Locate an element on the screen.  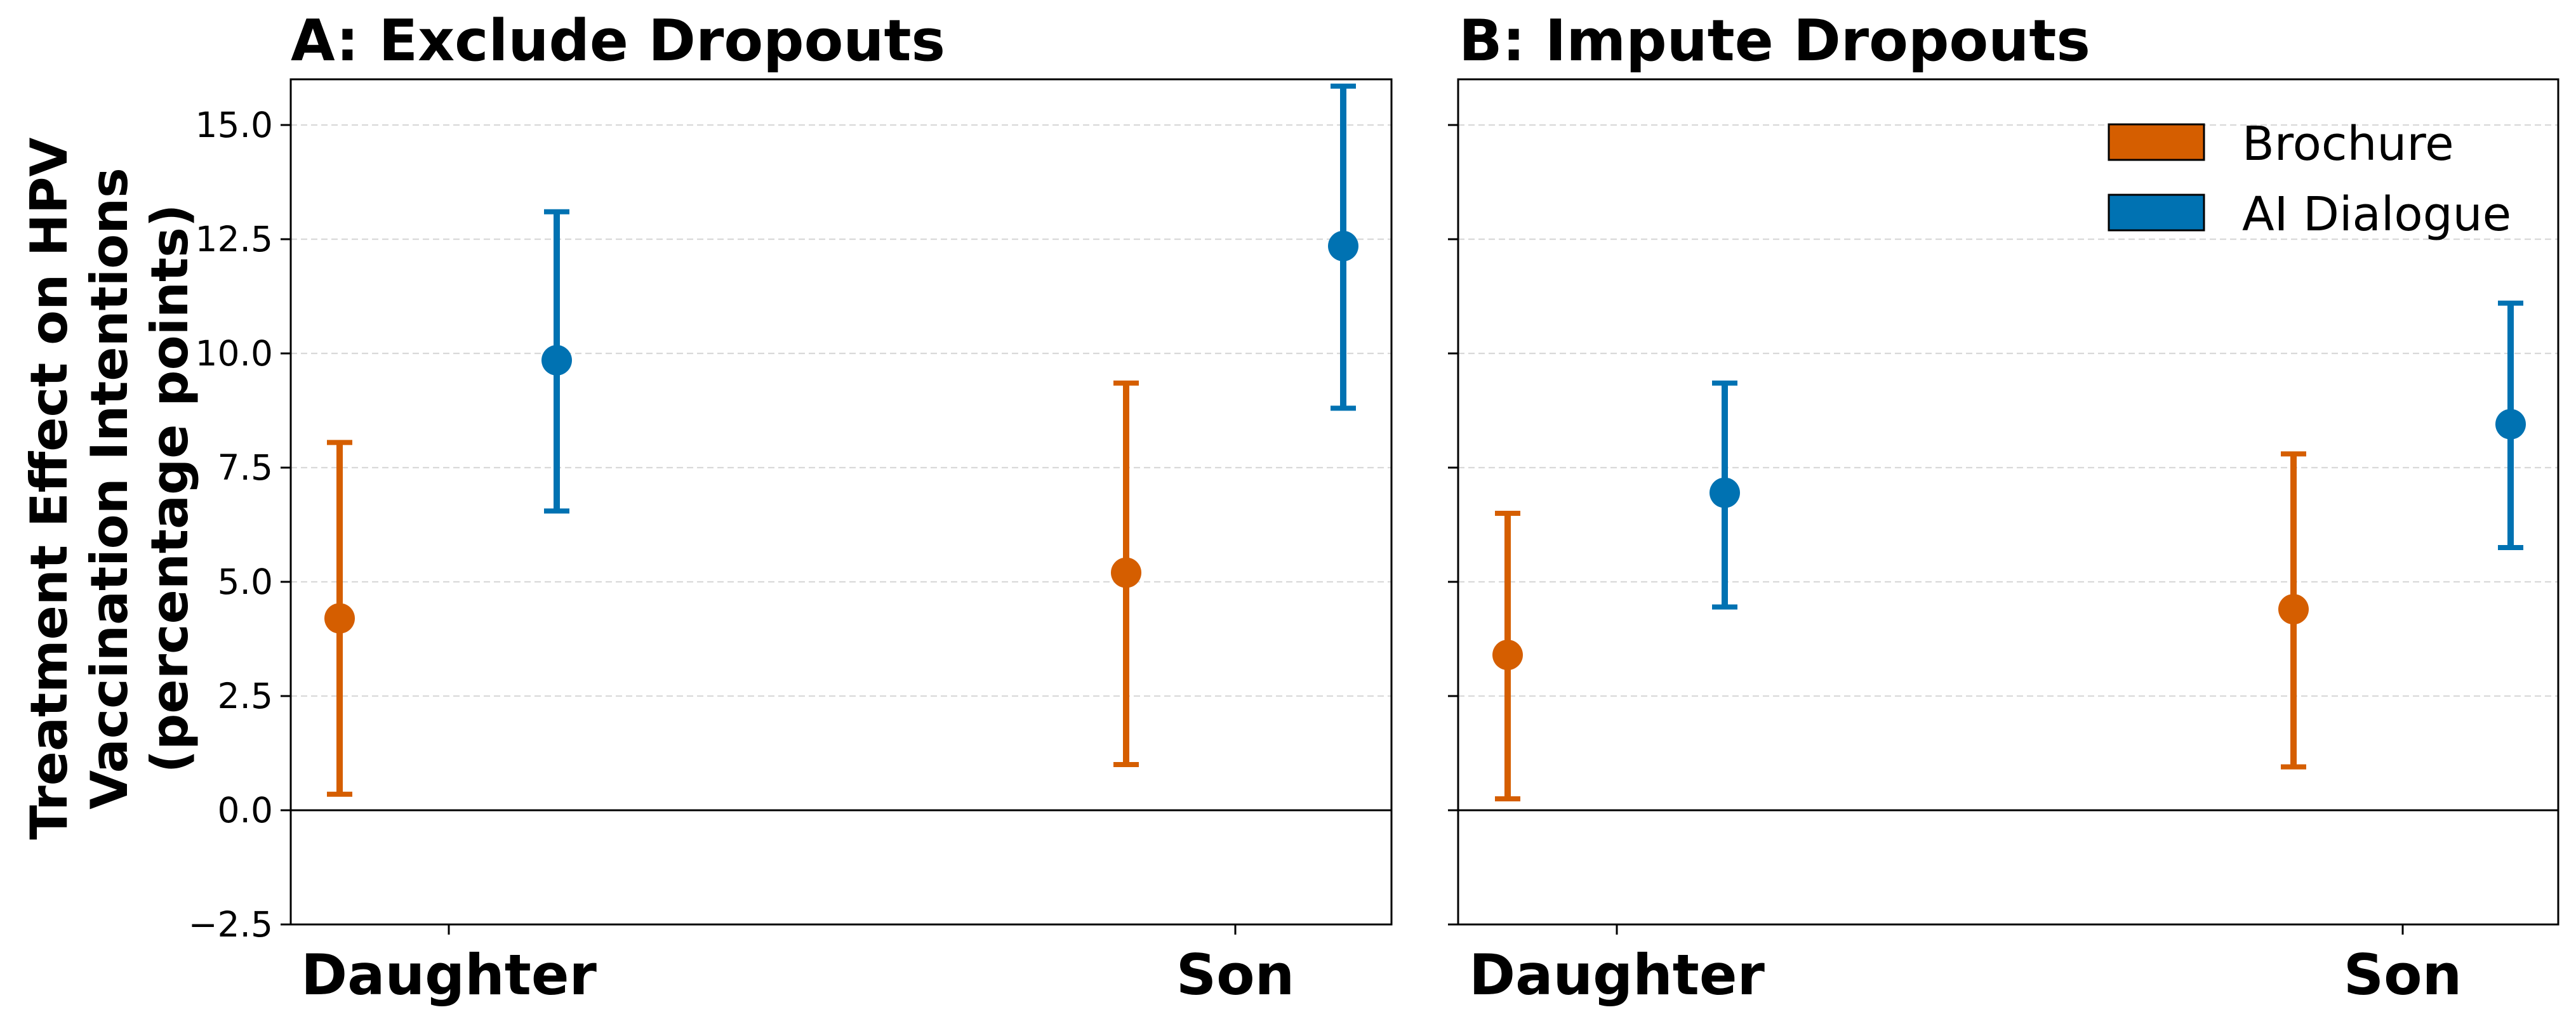
panel-title-exclude-dropouts: A: Exclude Dropouts is located at coordinates (618, 41).